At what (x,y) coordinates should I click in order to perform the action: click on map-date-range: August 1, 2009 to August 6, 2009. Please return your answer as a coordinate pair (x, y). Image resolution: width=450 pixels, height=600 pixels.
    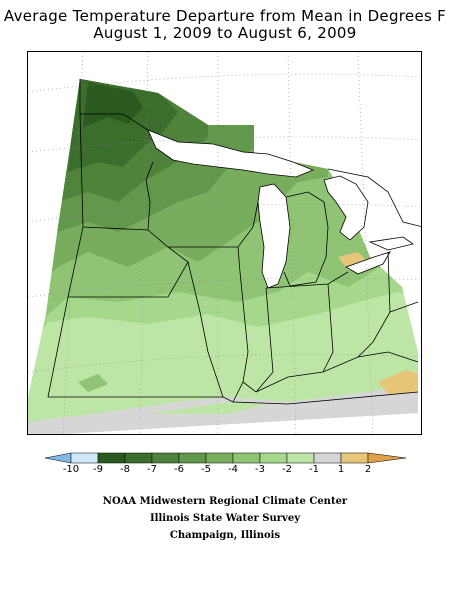
    Looking at the image, I should click on (225, 33).